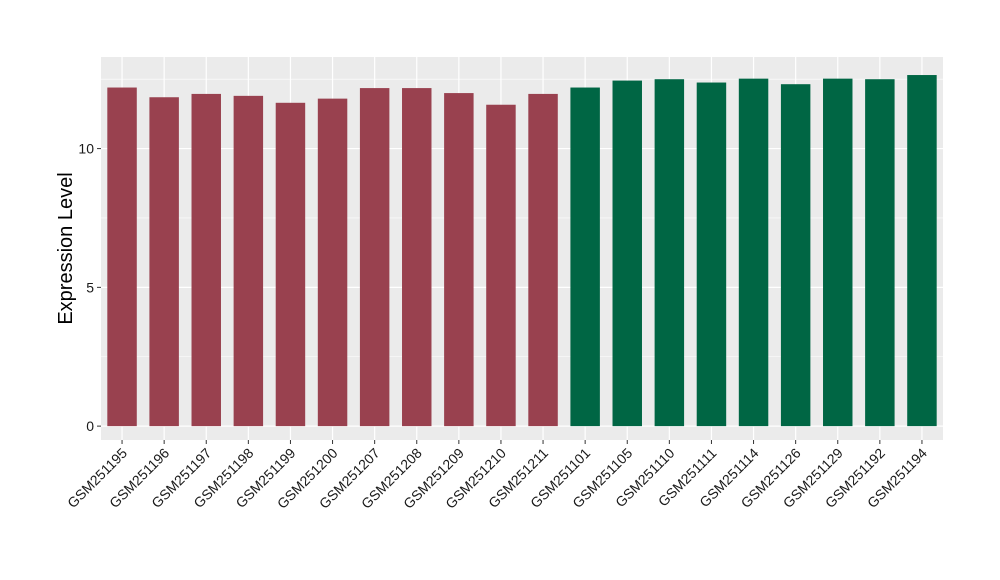 This screenshot has height=580, width=1000. What do you see at coordinates (753, 252) in the screenshot?
I see `bar-GSM251114` at bounding box center [753, 252].